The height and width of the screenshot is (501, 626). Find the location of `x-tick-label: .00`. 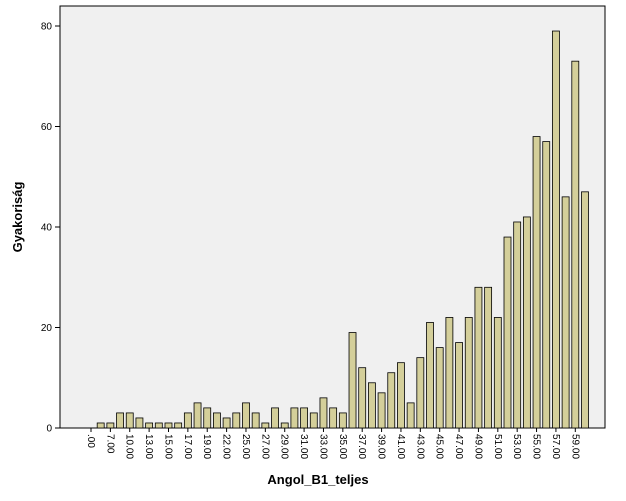

x-tick-label: .00 is located at coordinates (90, 441).